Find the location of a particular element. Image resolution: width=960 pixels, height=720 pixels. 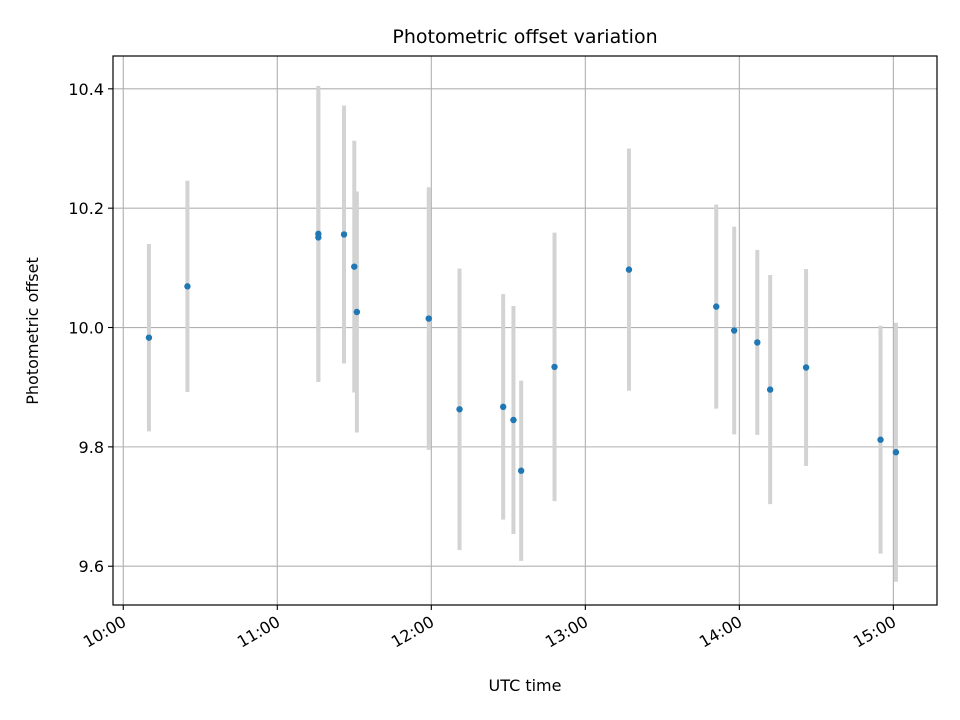

x-axis-label: UTC time is located at coordinates (525, 685).